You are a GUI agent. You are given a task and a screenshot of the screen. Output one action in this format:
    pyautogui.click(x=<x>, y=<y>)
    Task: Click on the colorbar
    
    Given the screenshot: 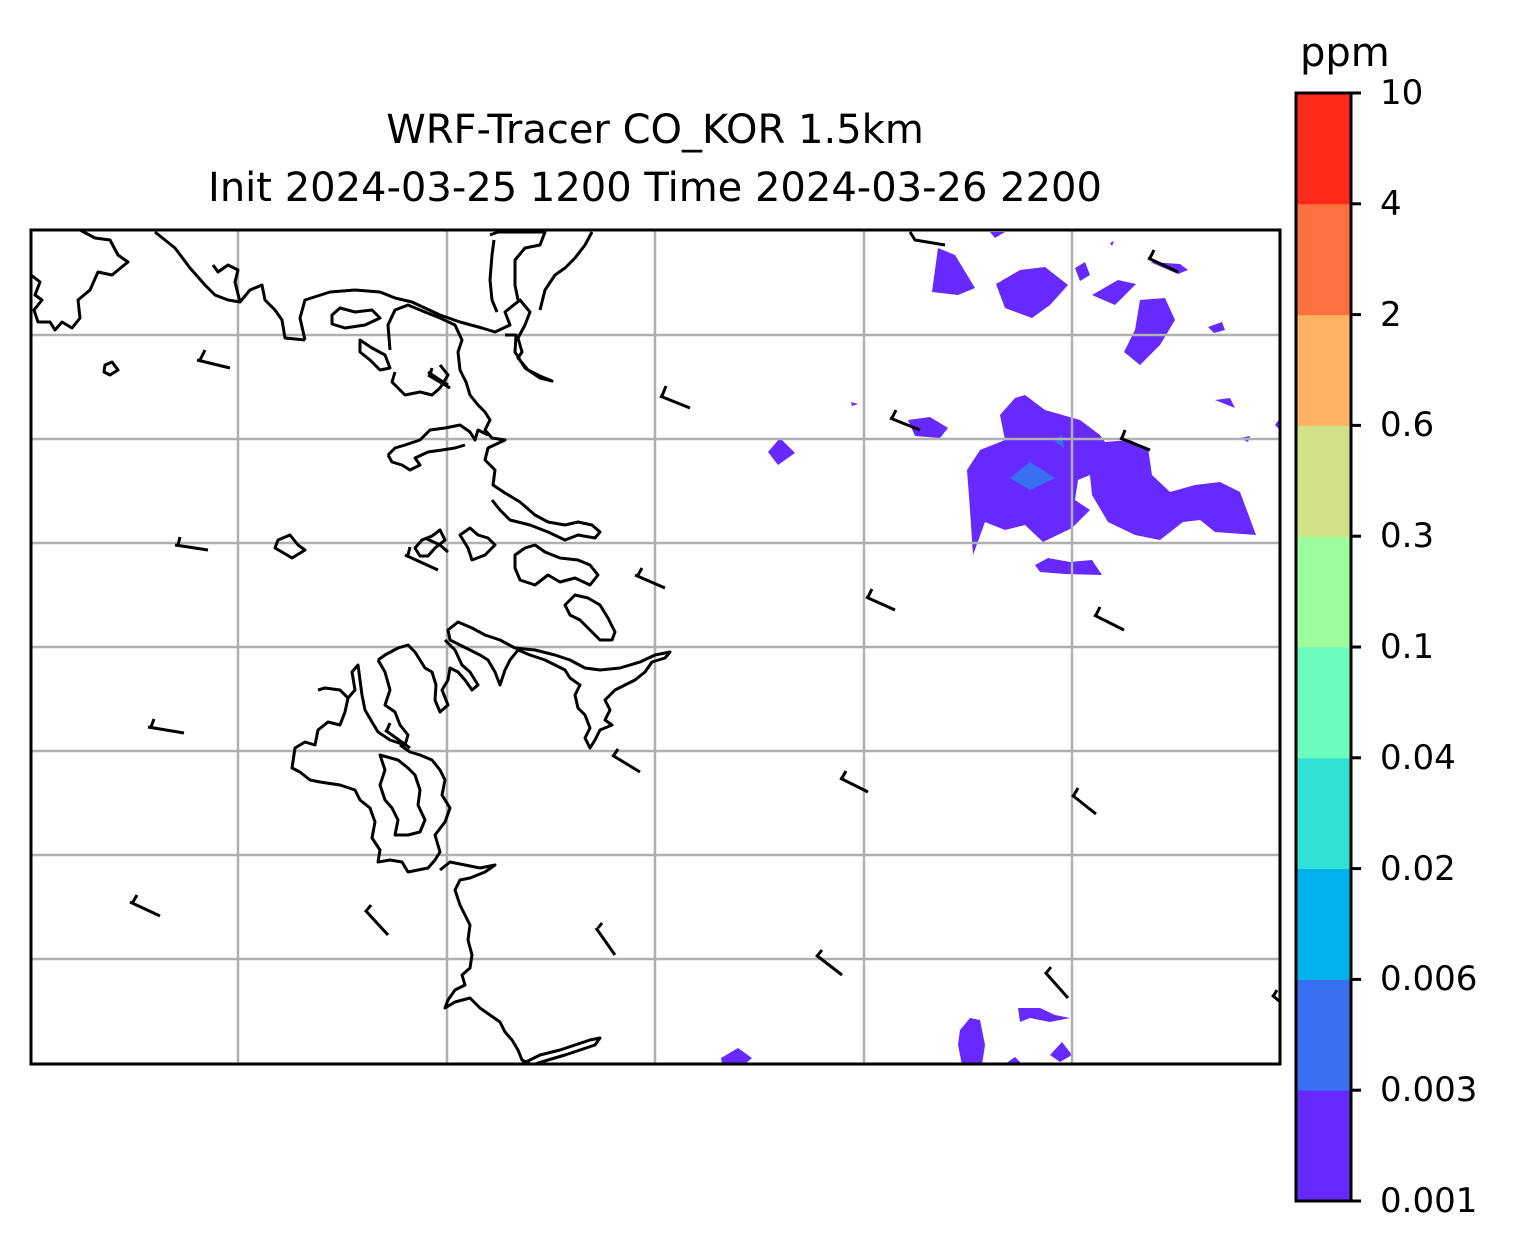 What is the action you would take?
    pyautogui.click(x=1323, y=647)
    